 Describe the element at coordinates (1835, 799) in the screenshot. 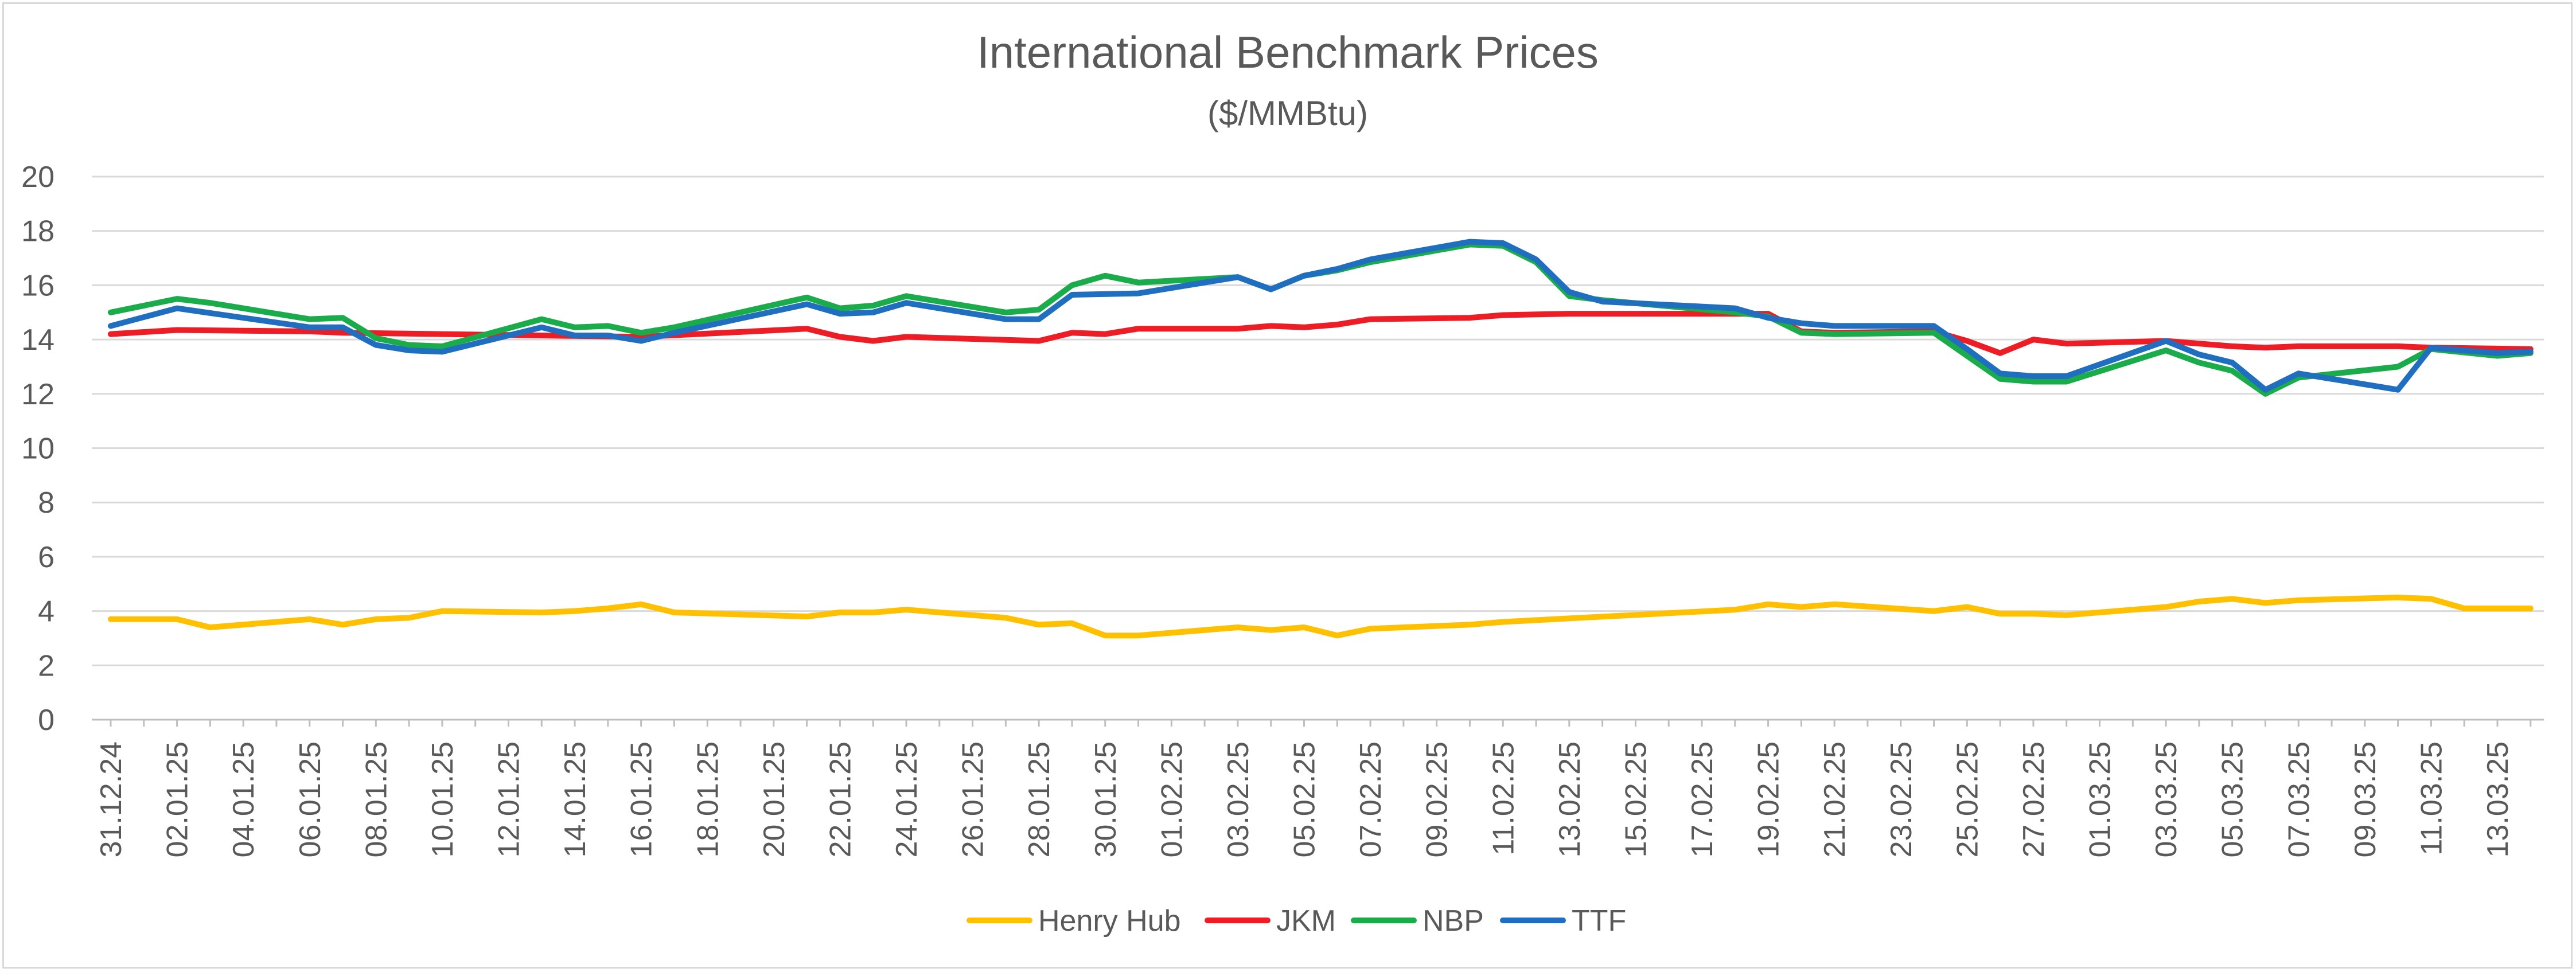

I see `x-tick-label: 21.02.25` at that location.